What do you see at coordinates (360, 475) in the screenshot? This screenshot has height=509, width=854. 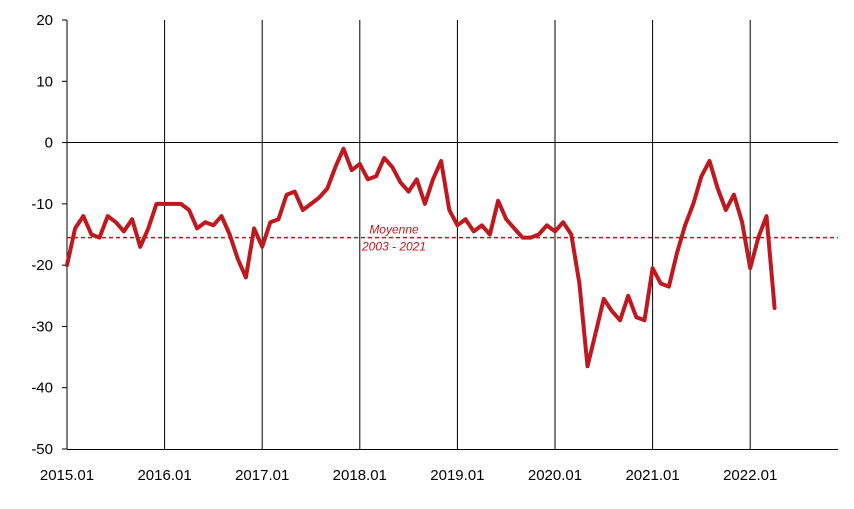 I see `x-tick-label: 2018.01` at bounding box center [360, 475].